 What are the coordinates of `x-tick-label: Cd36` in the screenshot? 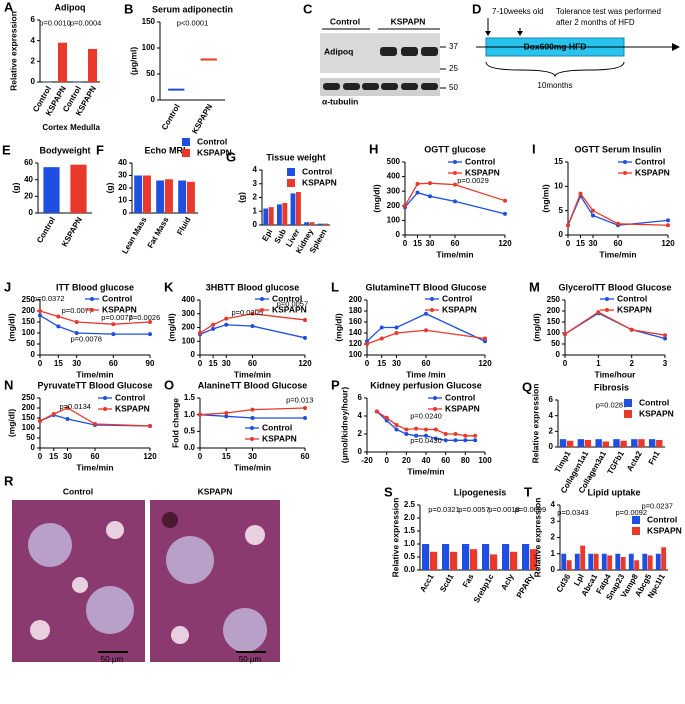 It's located at (564, 583).